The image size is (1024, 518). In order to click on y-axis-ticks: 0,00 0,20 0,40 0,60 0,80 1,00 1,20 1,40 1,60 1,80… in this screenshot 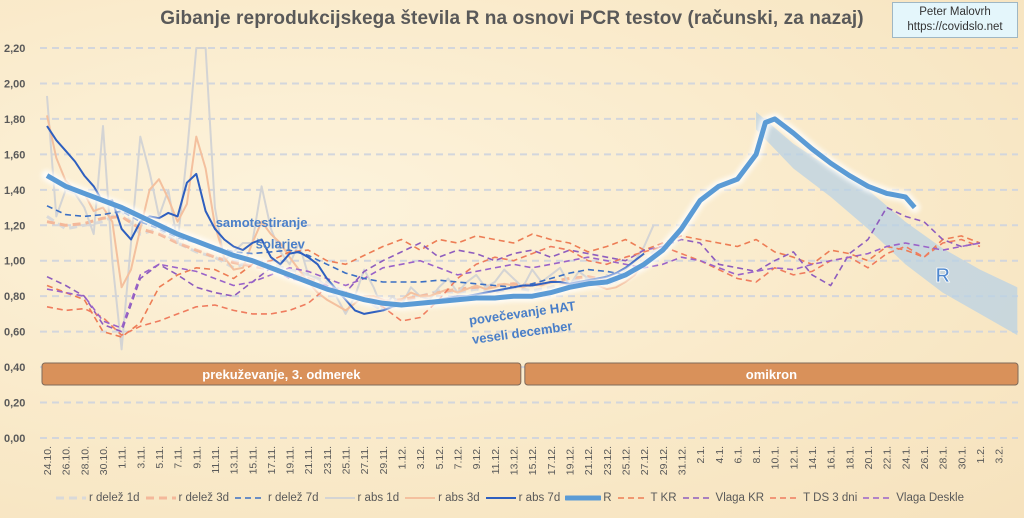, I will do `click(14, 244)`.